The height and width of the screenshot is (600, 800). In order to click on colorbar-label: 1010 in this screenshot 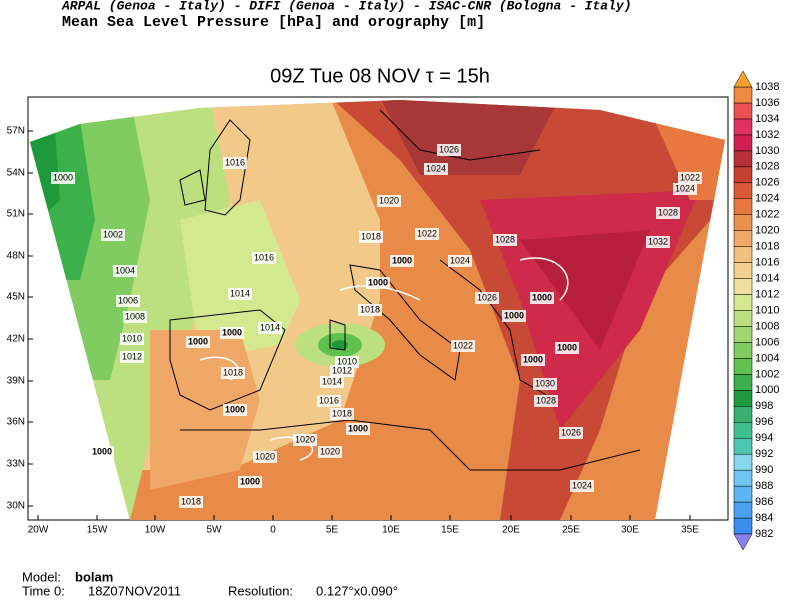, I will do `click(767, 310)`.